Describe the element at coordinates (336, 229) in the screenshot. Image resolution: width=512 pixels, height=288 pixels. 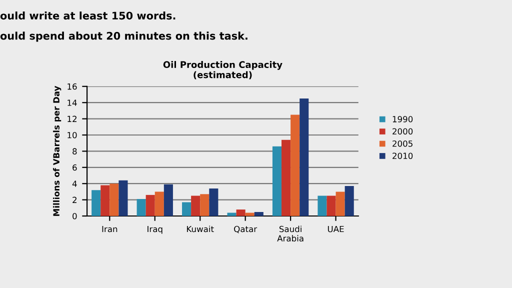
I see `x-tick-label: UAE` at that location.